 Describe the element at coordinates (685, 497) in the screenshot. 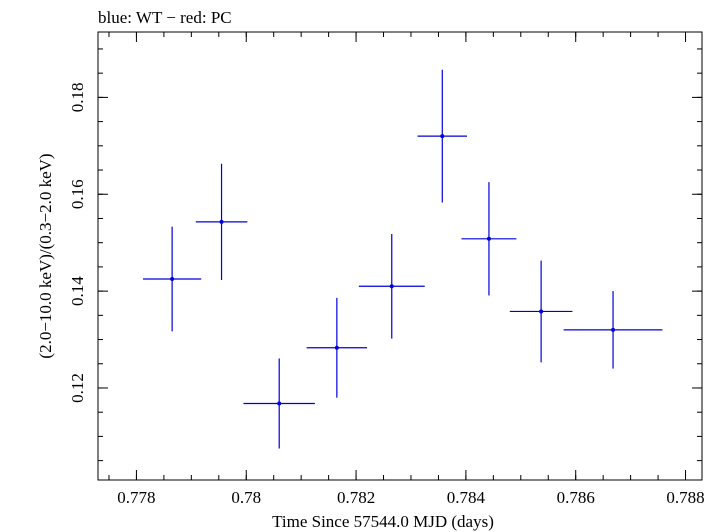

I see `x-tick-label: 0.788` at that location.